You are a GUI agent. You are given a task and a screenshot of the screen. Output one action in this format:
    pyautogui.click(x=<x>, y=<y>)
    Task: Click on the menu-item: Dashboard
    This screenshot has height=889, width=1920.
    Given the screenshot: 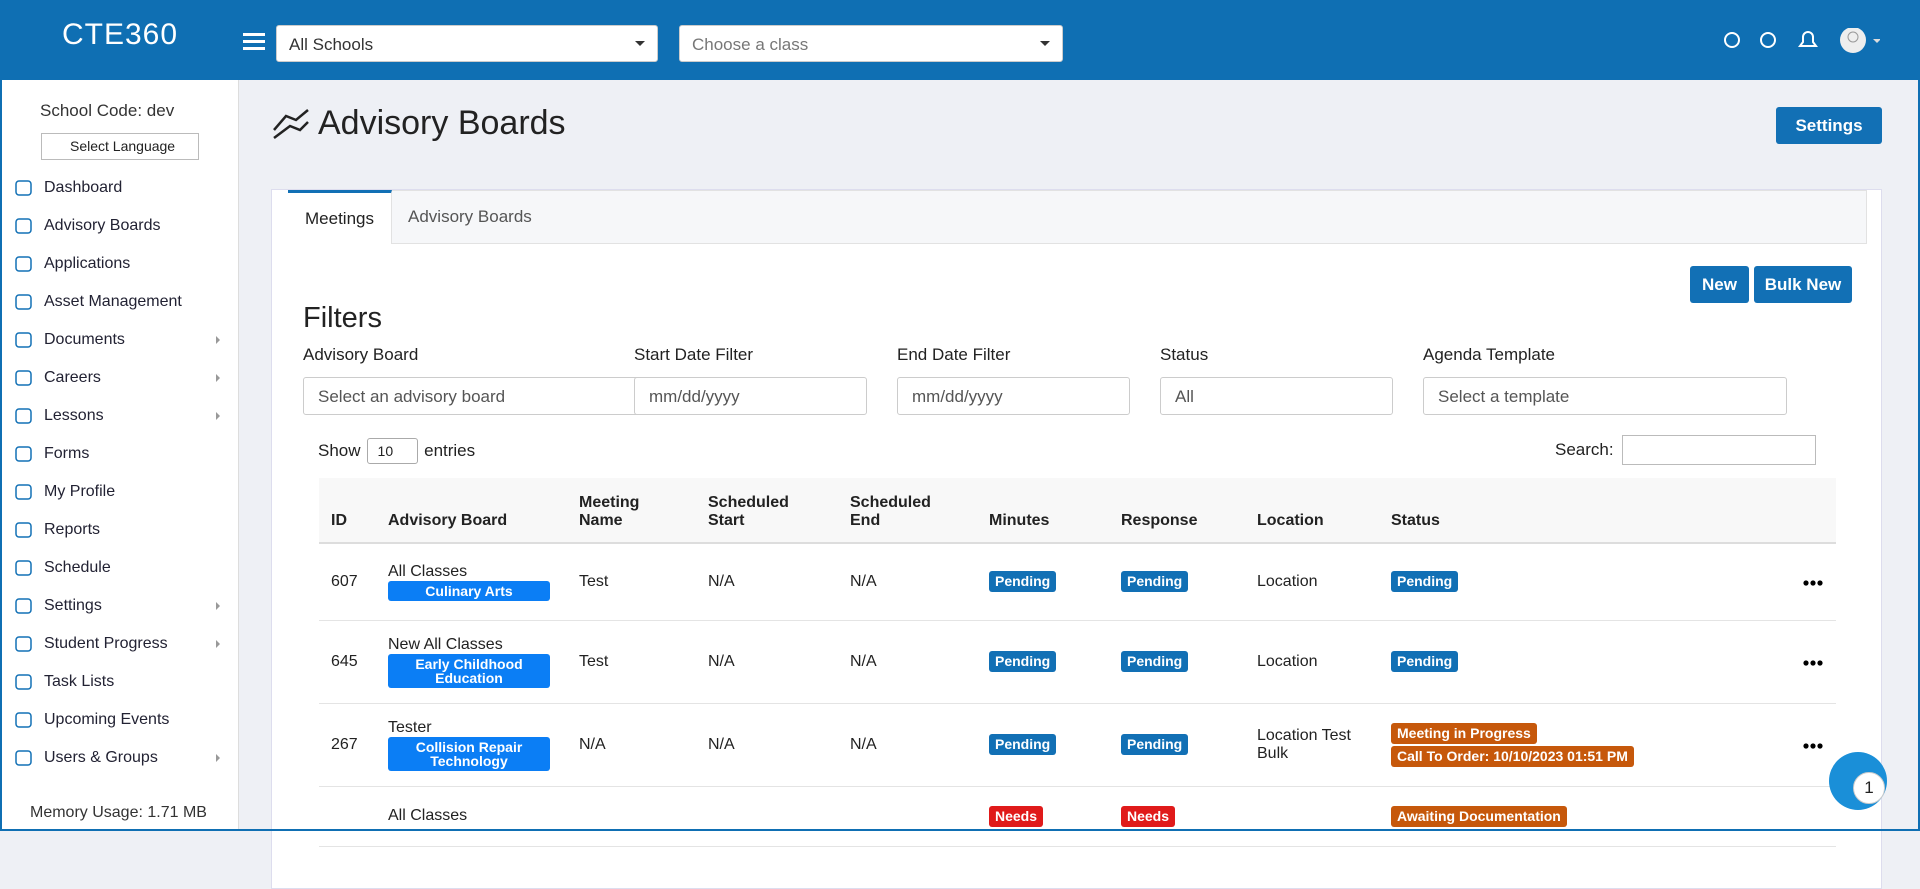 What is the action you would take?
    pyautogui.click(x=119, y=188)
    